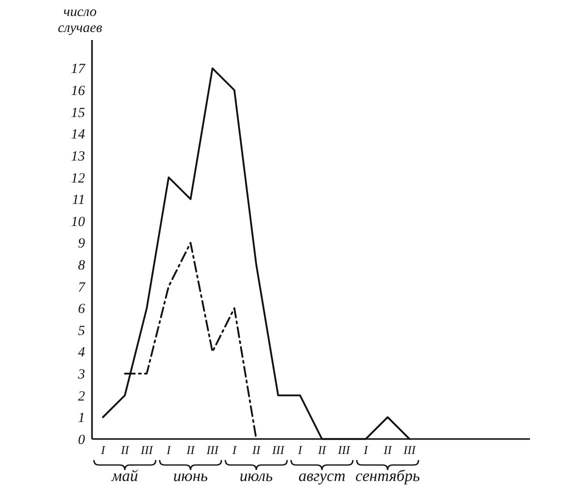  What do you see at coordinates (80, 20) in the screenshot?
I see `y-axis-title: число случаев` at bounding box center [80, 20].